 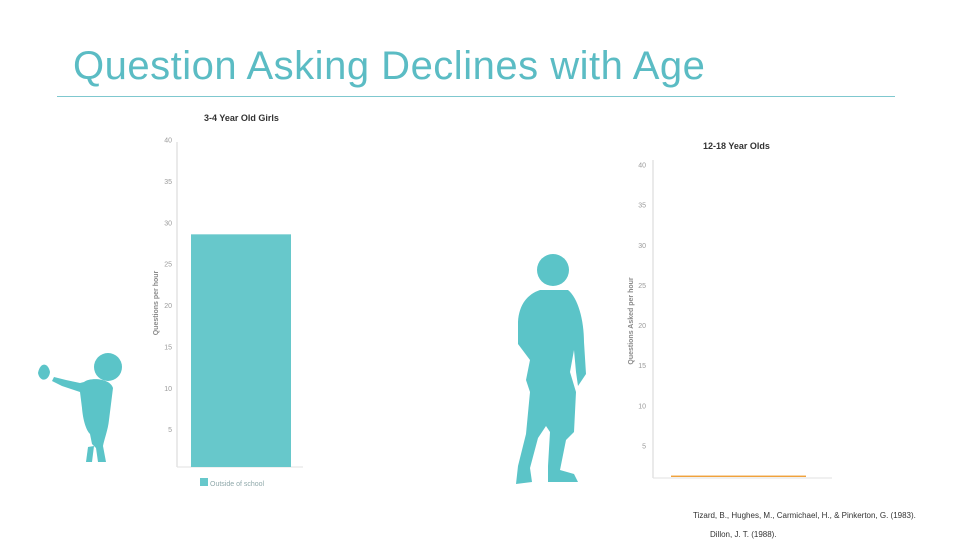 I want to click on slide-title: Question Asking Declines with Age, so click(x=389, y=66).